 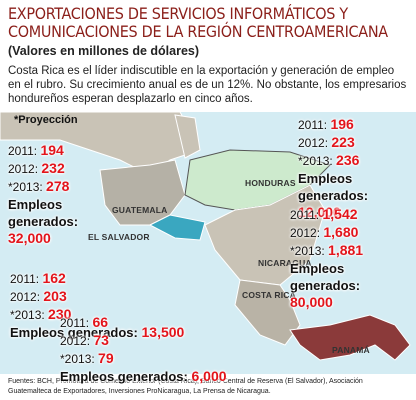 I want to click on data-row: *2013: 236, so click(x=338, y=161).